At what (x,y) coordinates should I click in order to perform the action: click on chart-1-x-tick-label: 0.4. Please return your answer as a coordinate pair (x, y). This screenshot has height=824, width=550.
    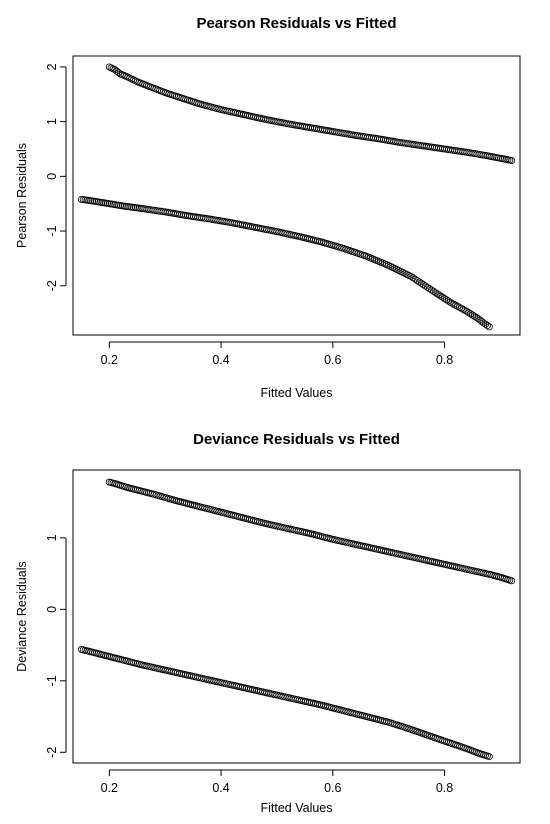
    Looking at the image, I should click on (220, 360).